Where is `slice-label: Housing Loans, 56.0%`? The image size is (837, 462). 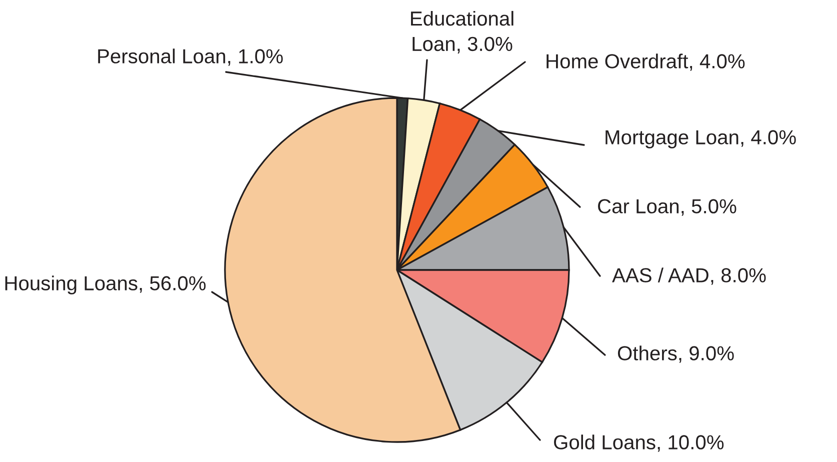
slice-label: Housing Loans, 56.0% is located at coordinates (105, 285).